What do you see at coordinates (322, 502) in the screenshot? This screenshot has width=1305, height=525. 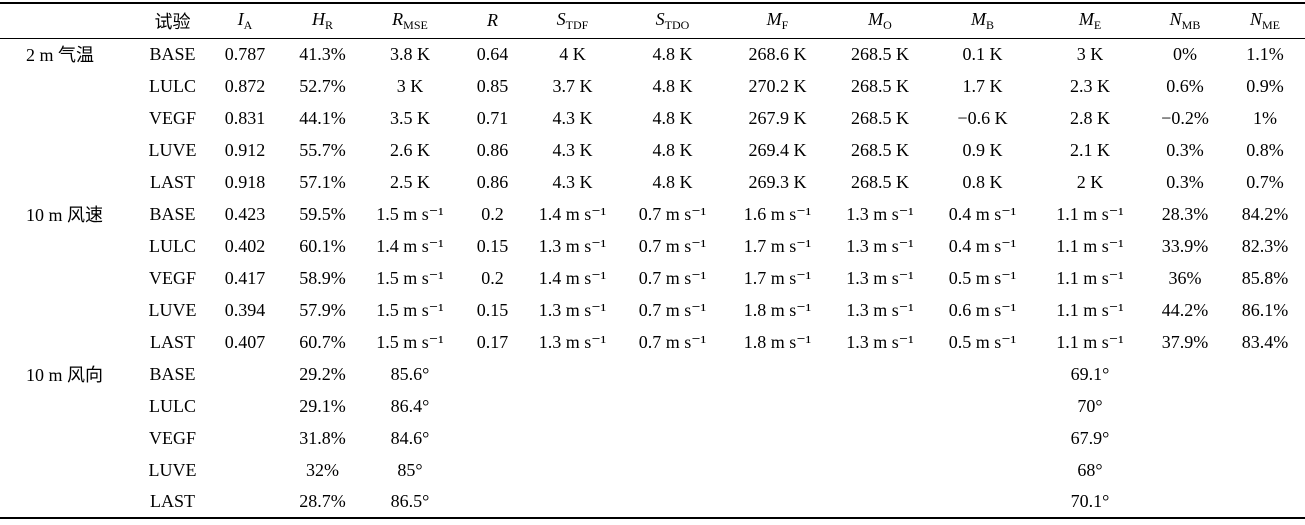 I see `value-cell: 28.7%` at bounding box center [322, 502].